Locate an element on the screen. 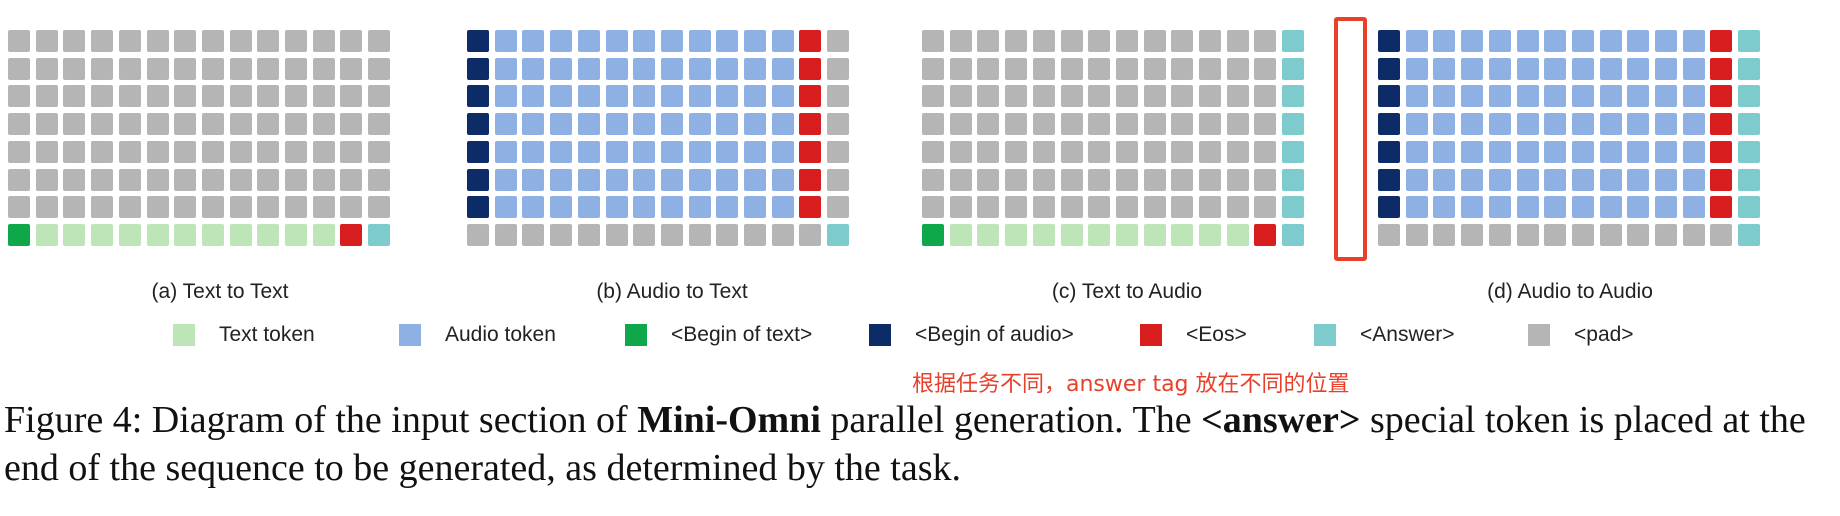 This screenshot has width=1840, height=516. begin-of-text-swatch is located at coordinates (636, 335).